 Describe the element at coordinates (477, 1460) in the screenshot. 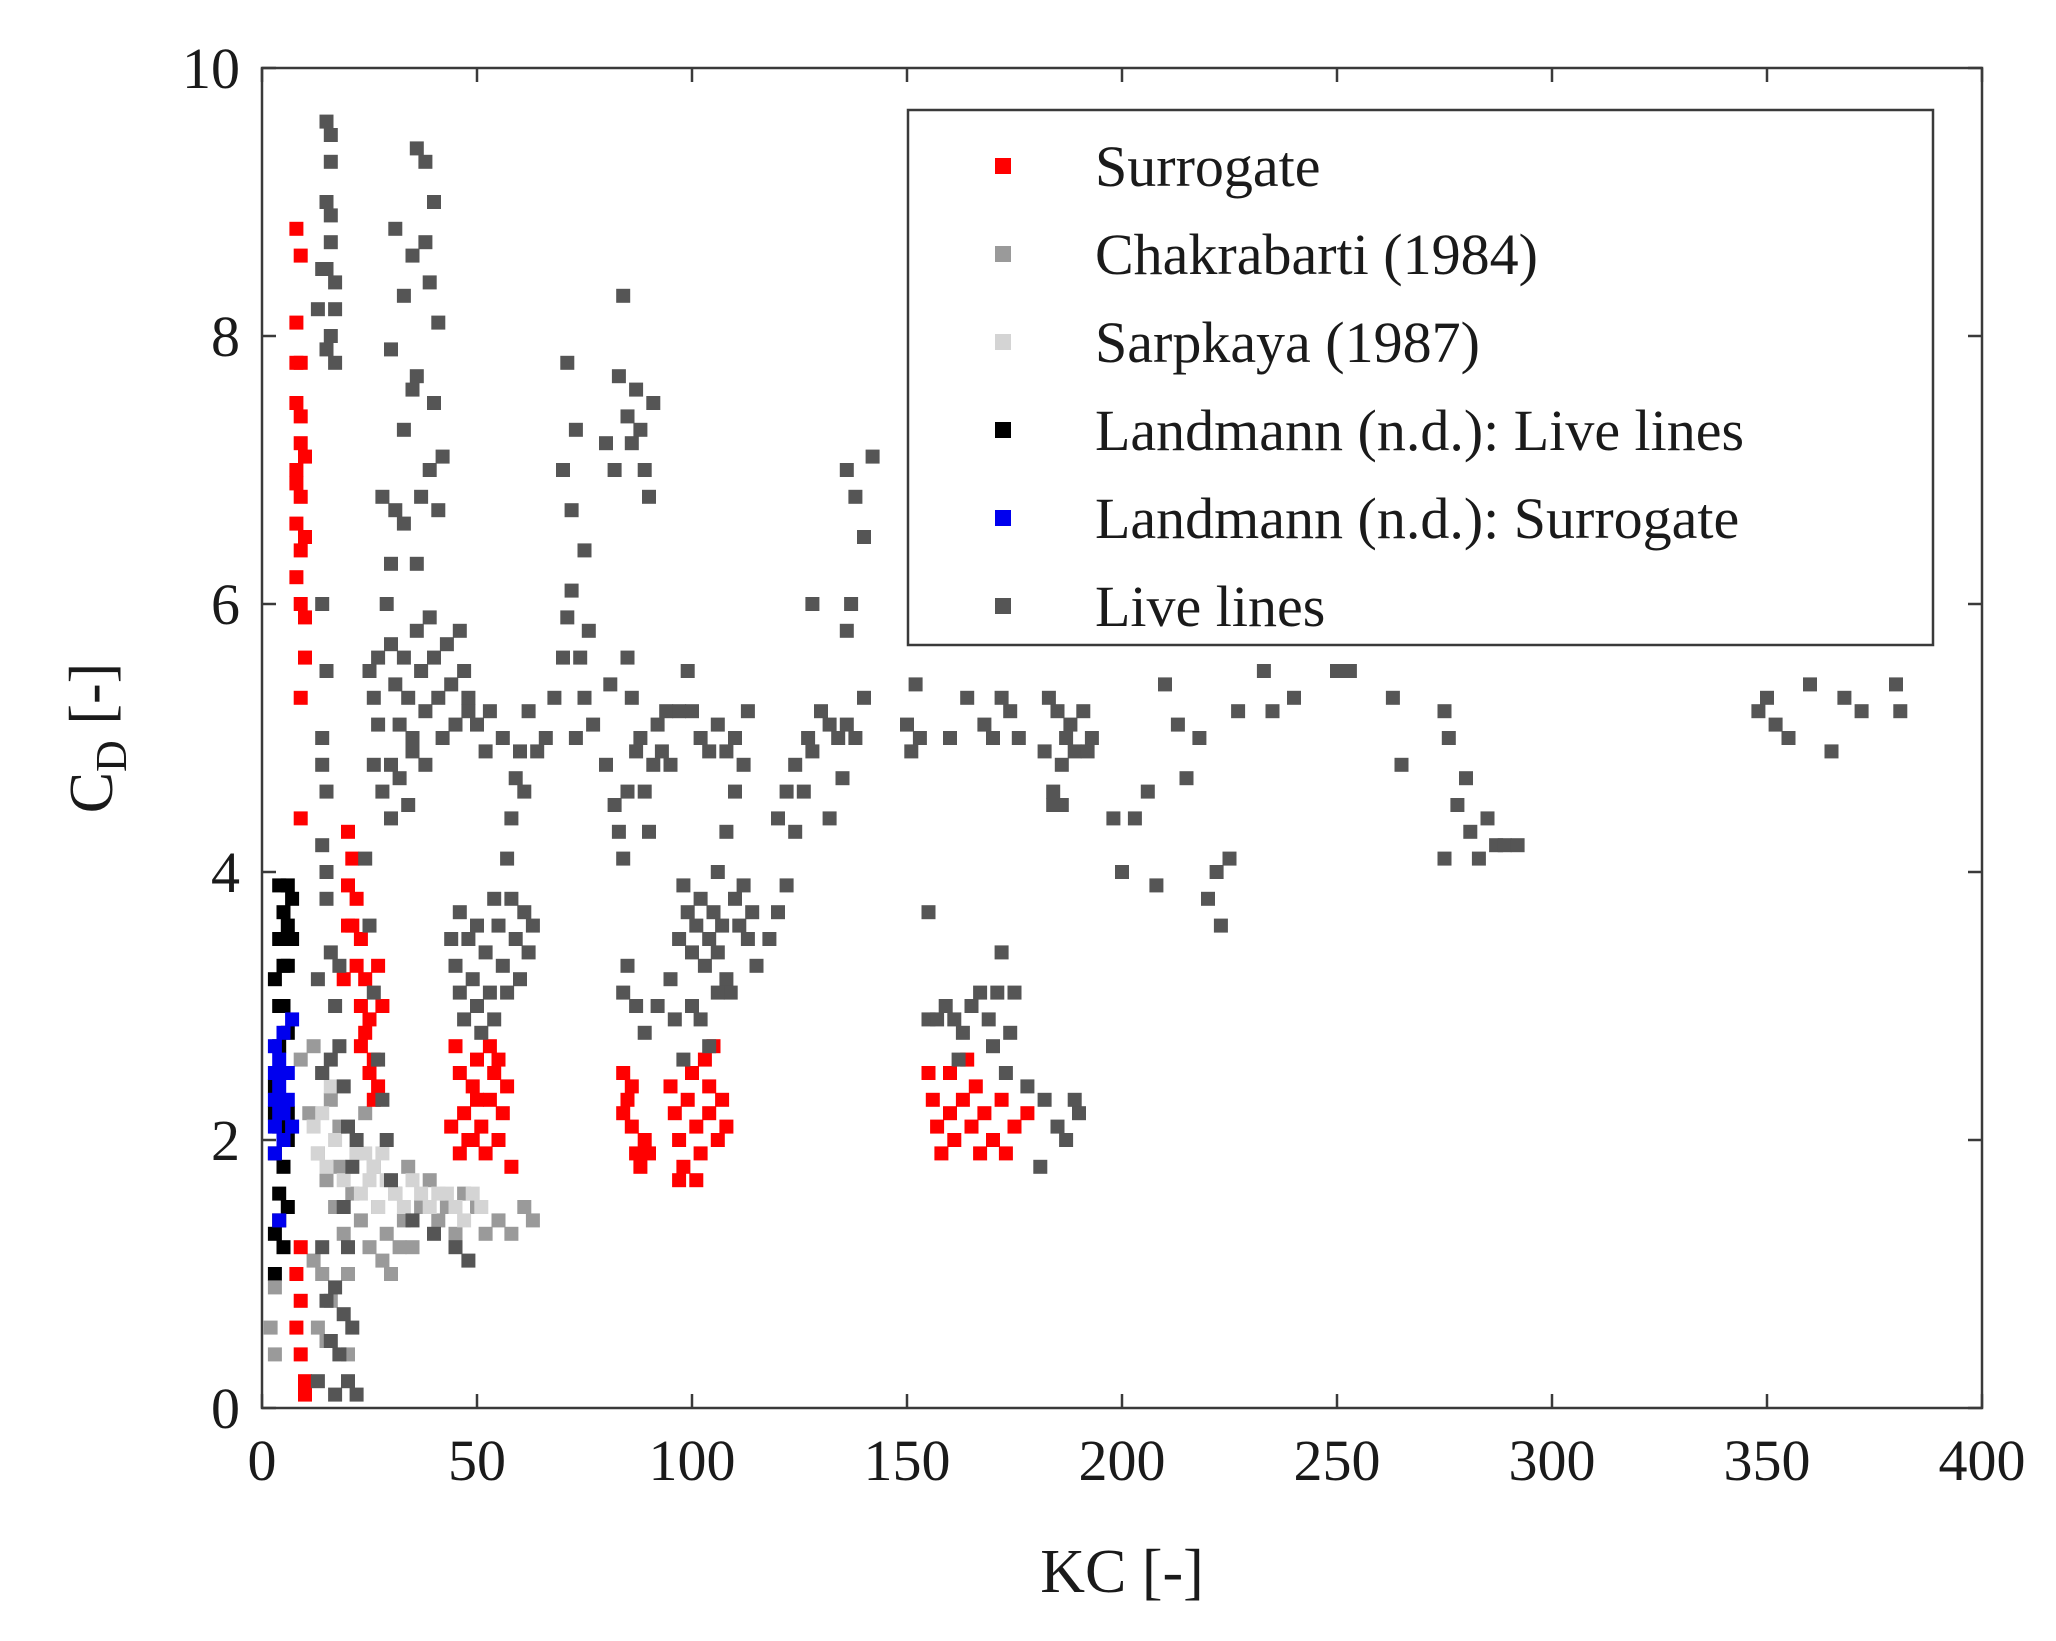

I see `x-tick-label: 50` at that location.